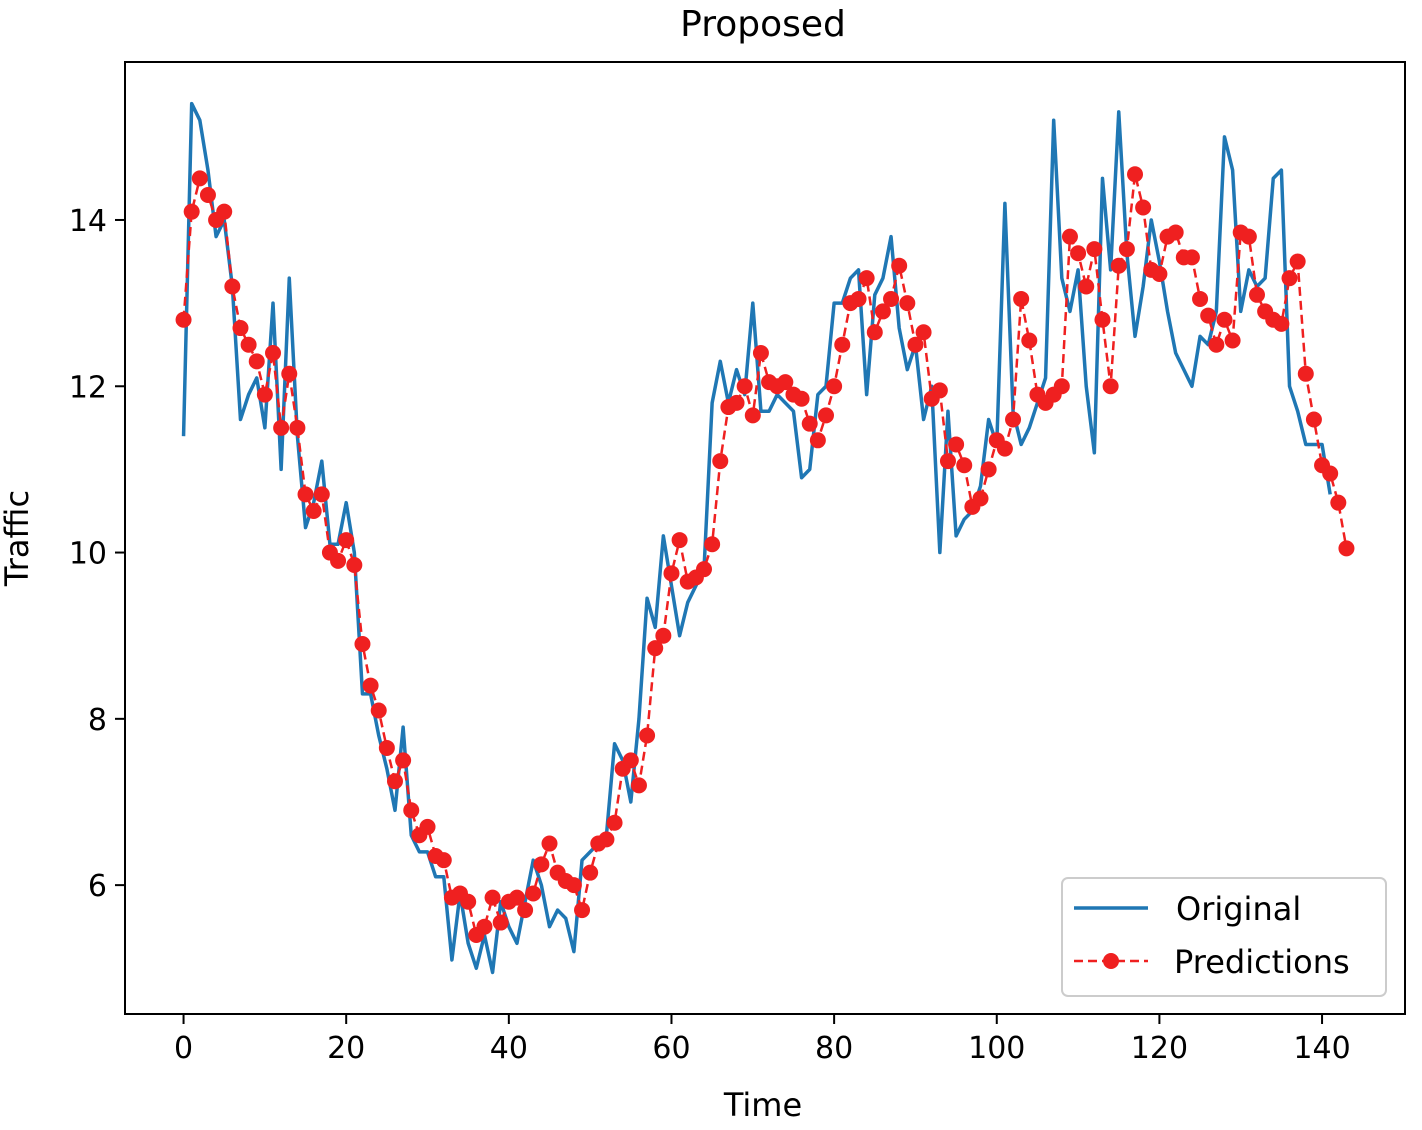  I want to click on legend-predictions-marker, so click(1111, 961).